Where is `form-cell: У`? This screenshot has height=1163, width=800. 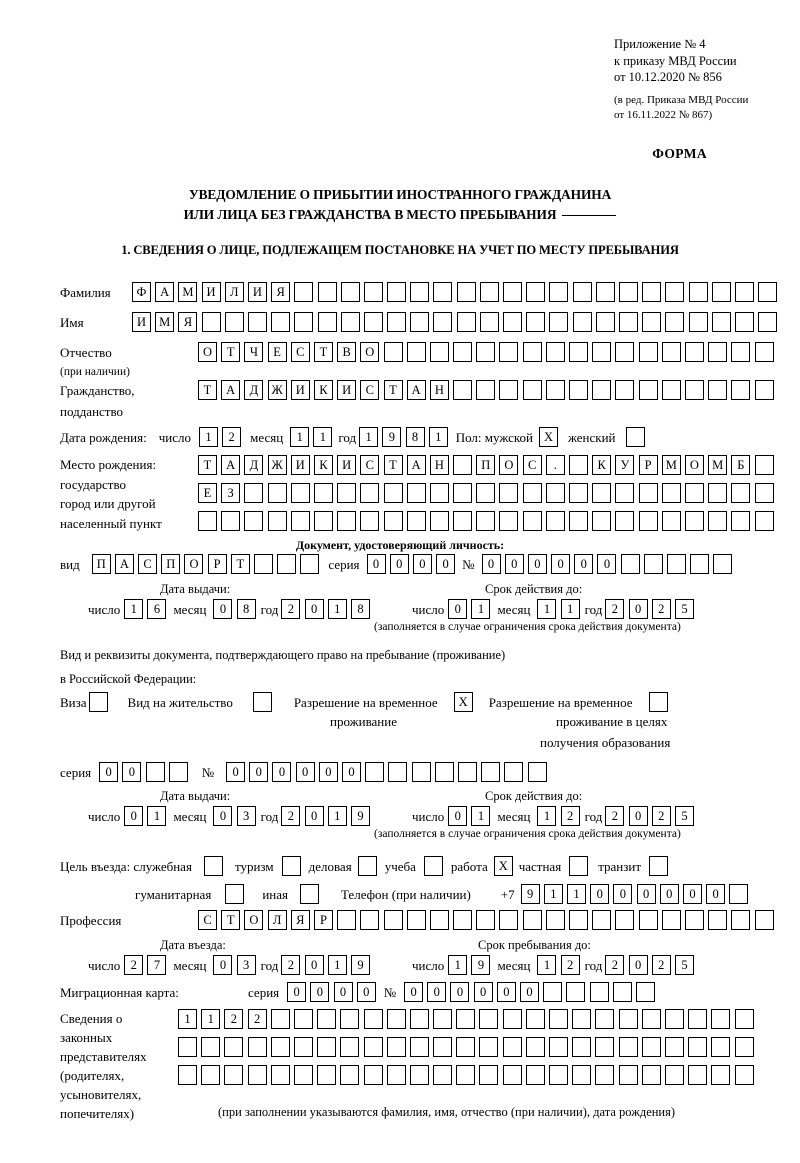 form-cell: У is located at coordinates (625, 465).